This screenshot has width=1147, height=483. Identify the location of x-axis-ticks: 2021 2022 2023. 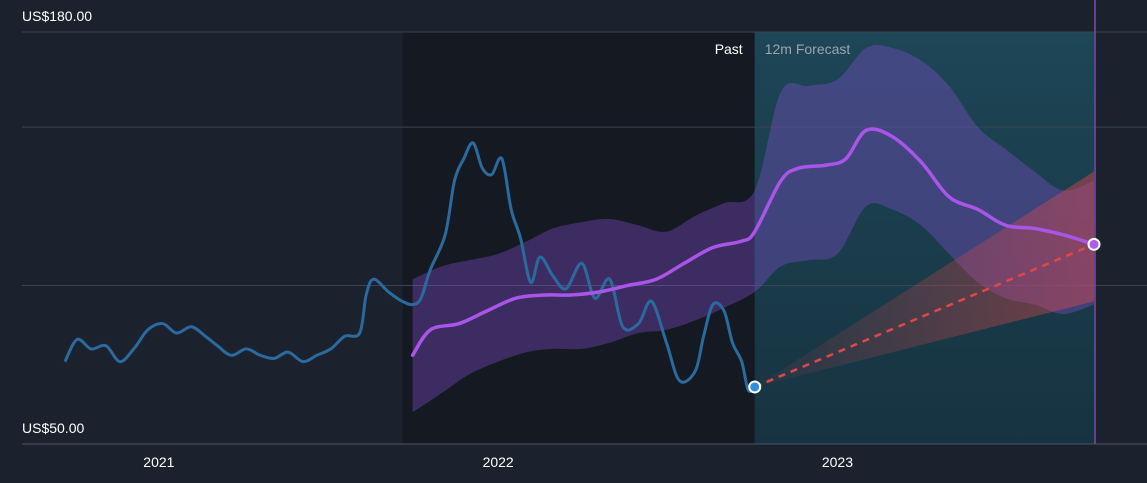
(498, 462).